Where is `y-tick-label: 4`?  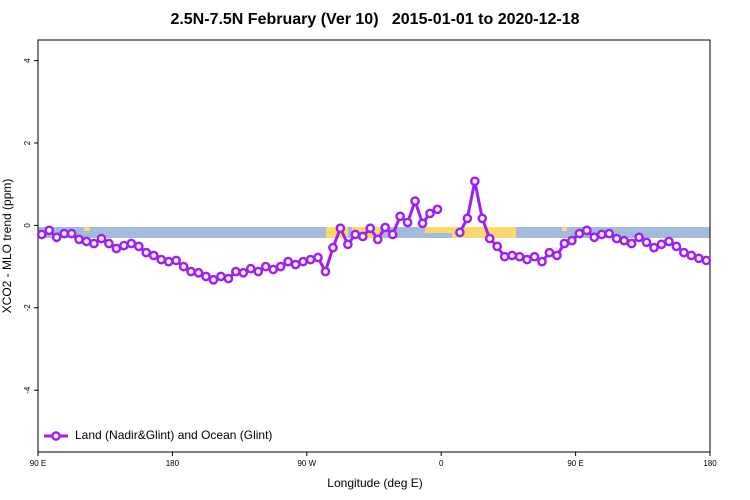 y-tick-label: 4 is located at coordinates (27, 60).